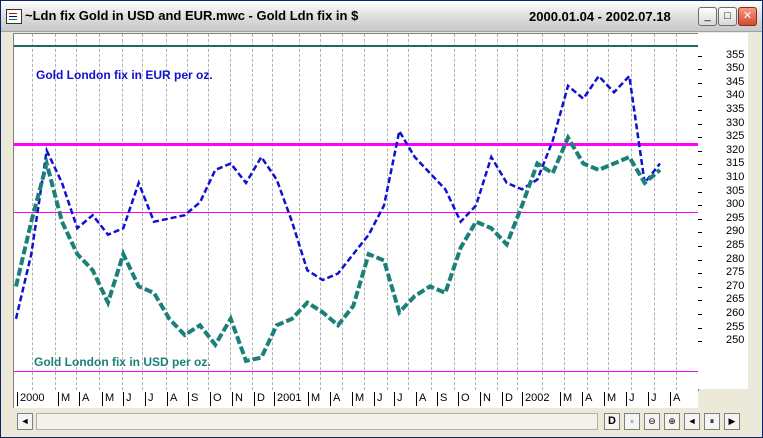 Image resolution: width=763 pixels, height=438 pixels. I want to click on y-tick-label: 285, so click(735, 245).